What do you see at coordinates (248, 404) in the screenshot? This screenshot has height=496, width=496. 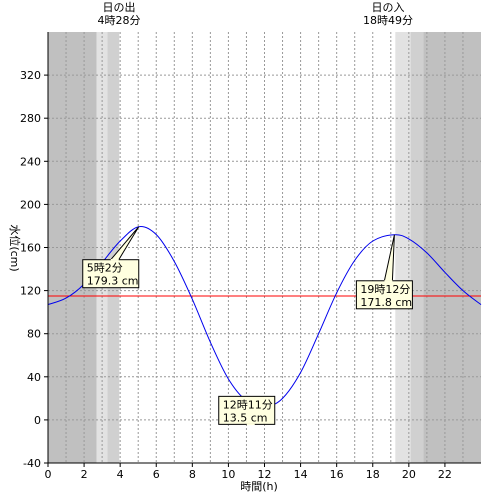 I see `callout-time: 12時11分` at bounding box center [248, 404].